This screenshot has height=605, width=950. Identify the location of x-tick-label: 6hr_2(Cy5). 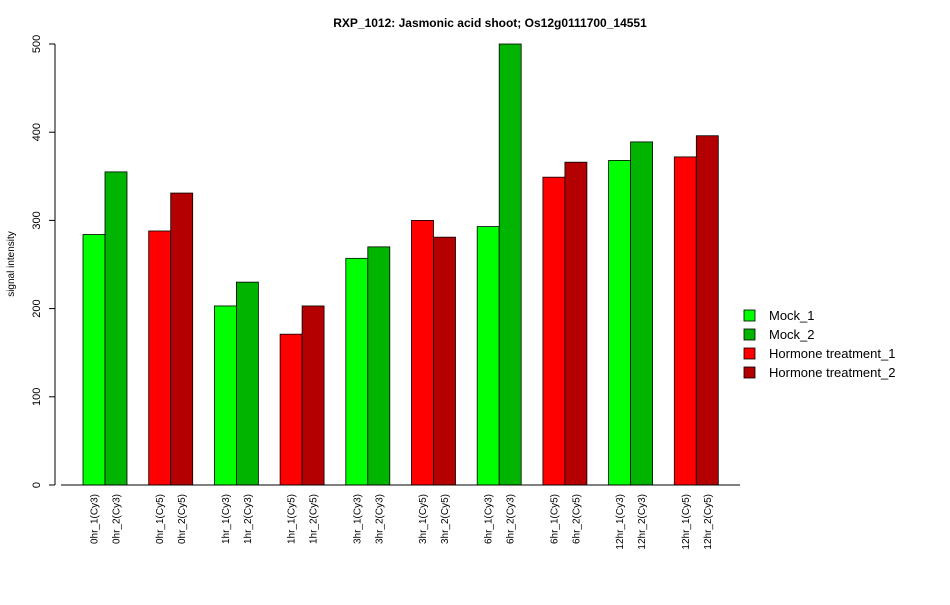
(576, 519).